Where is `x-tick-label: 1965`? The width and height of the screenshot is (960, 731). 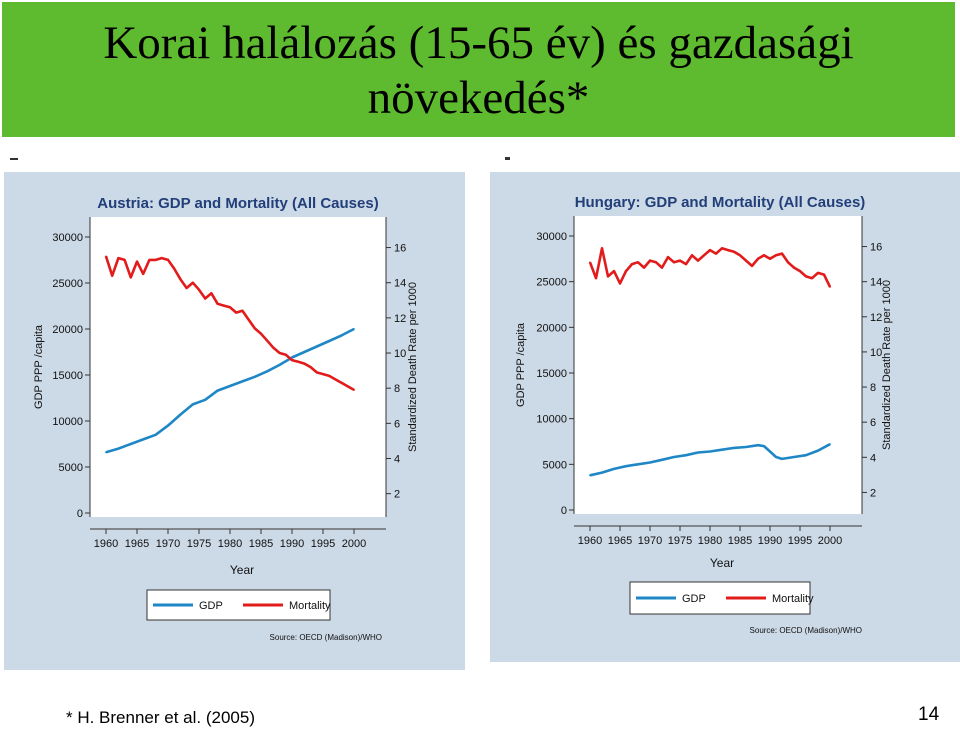 x-tick-label: 1965 is located at coordinates (620, 541).